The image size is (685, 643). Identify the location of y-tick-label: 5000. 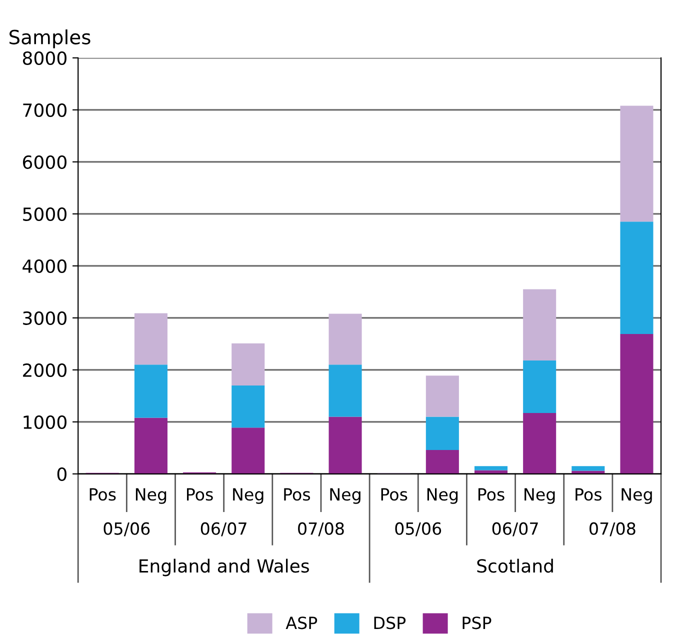
(44, 214).